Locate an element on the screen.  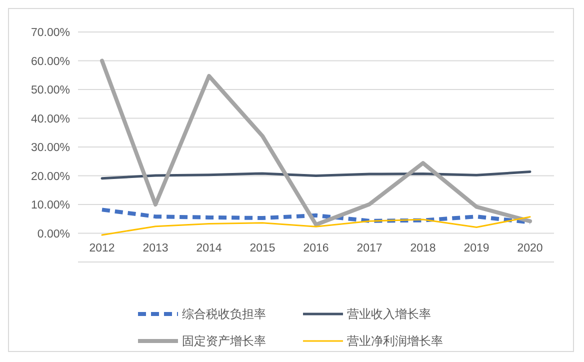
legend-label: 营业净利润增长率 is located at coordinates (395, 341).